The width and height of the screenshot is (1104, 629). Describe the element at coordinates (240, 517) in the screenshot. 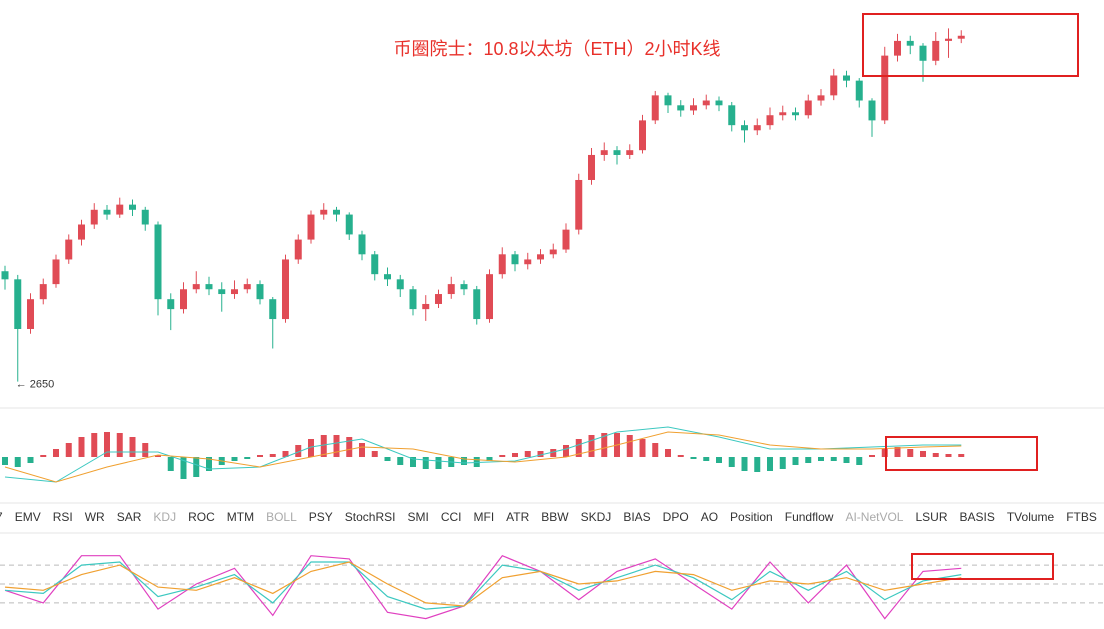

I see `indicator-tab: MTM` at that location.